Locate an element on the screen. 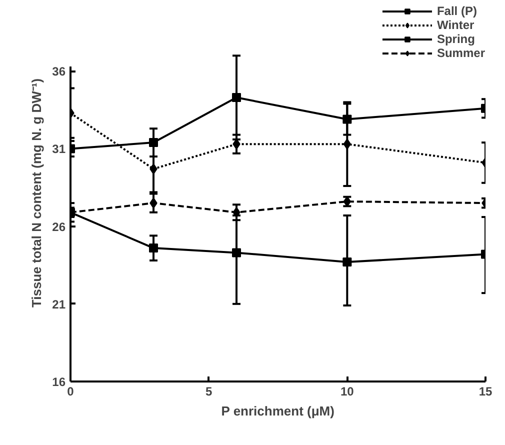 This screenshot has width=505, height=445. legend-label: Winter is located at coordinates (455, 25).